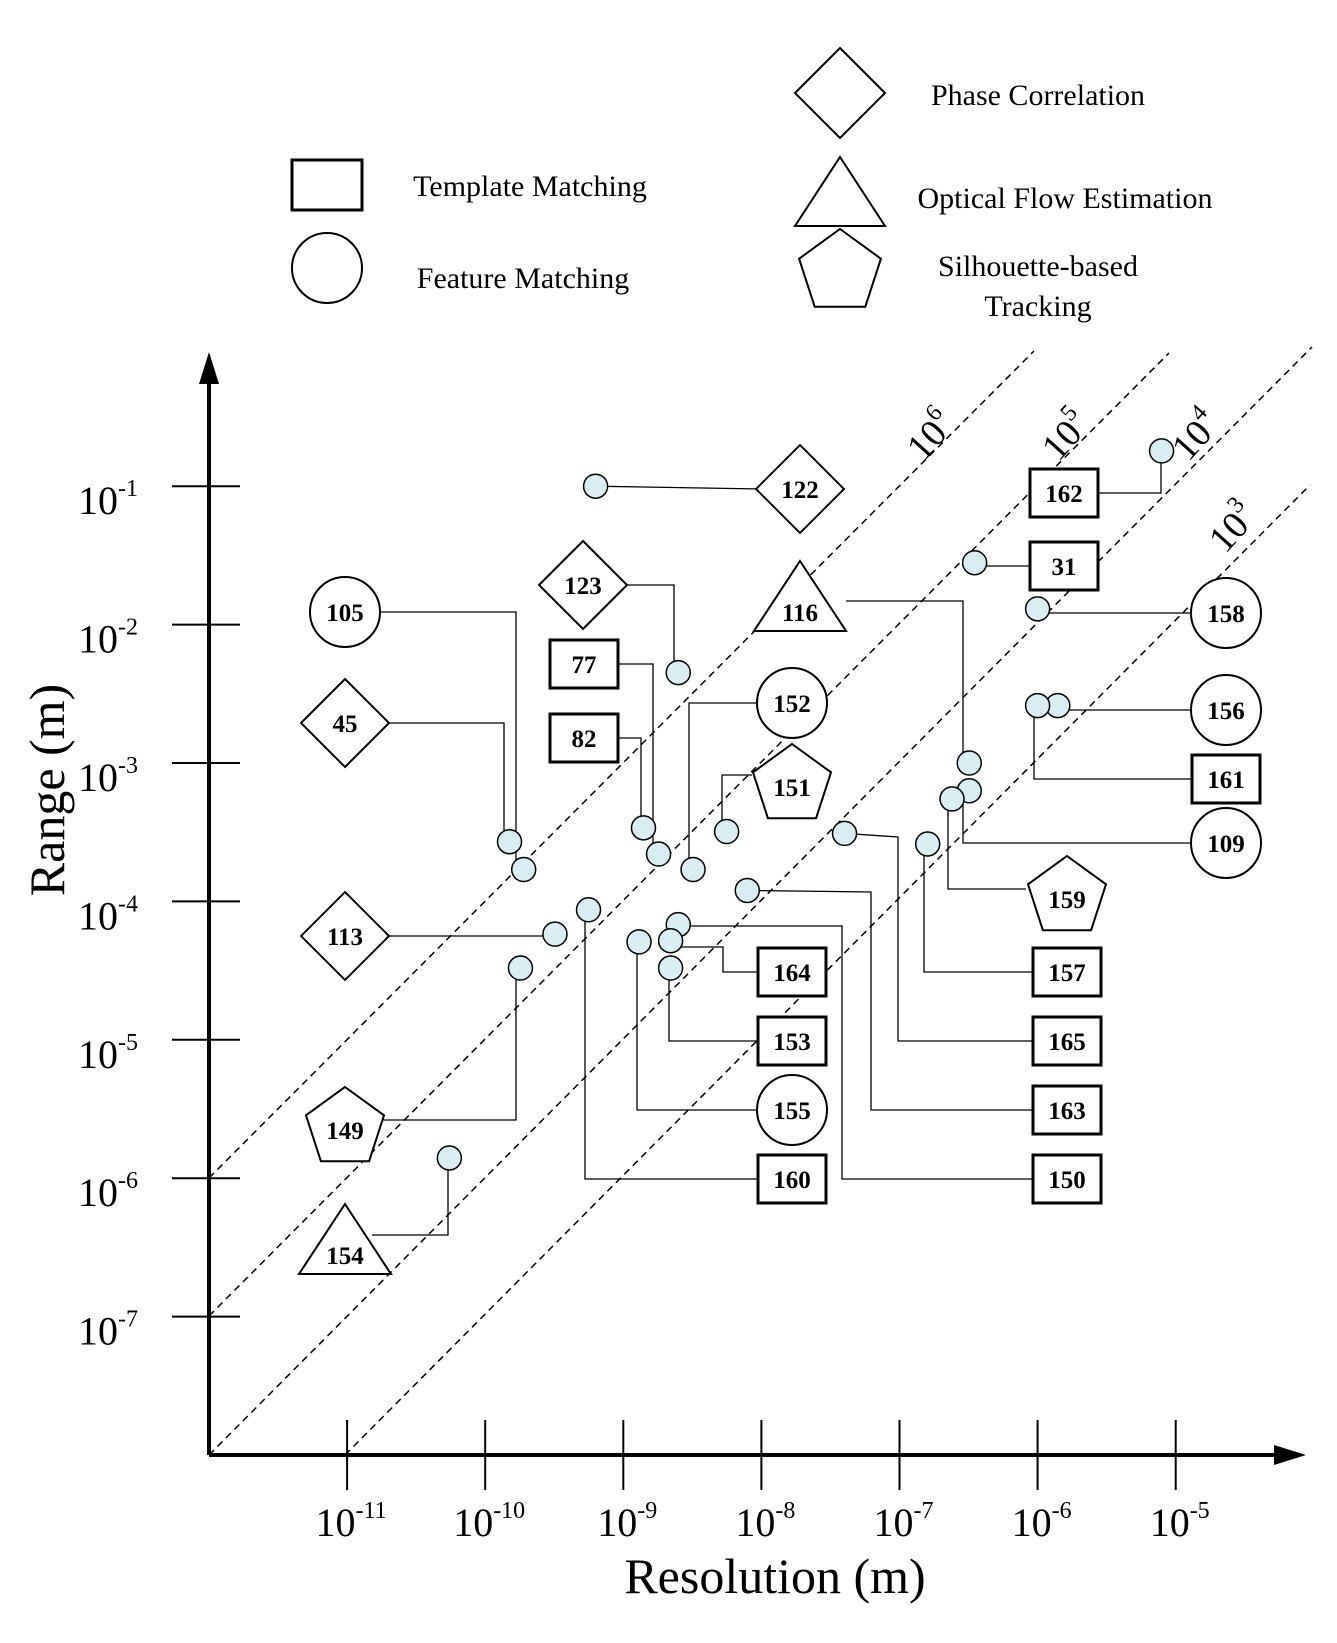 This screenshot has width=1337, height=1643. I want to click on ref-square-31: 31, so click(1064, 566).